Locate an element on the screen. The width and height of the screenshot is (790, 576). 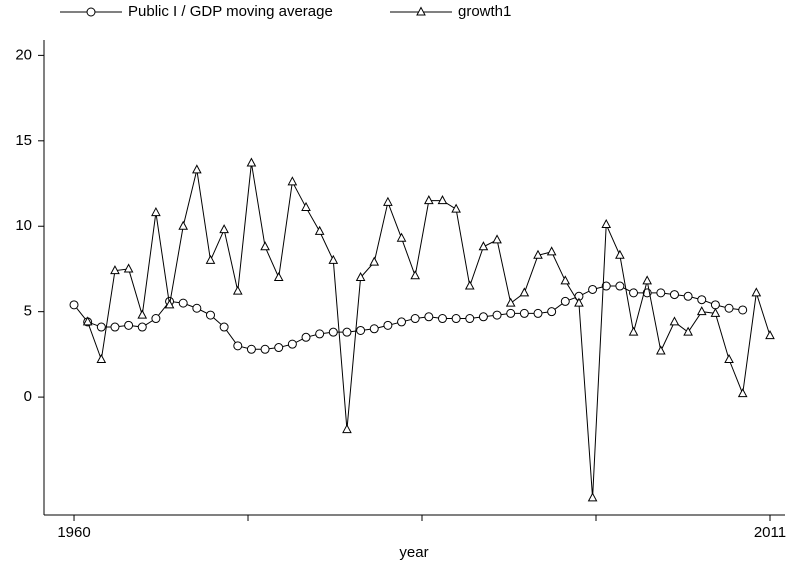
y-tick-label: 0 is located at coordinates (28, 396).